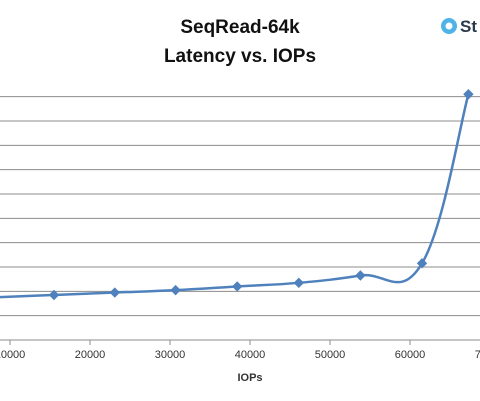 The width and height of the screenshot is (480, 401). I want to click on x-axis-ticks: 10000 20000 30000 40000 50000 60000 70000, so click(240, 350).